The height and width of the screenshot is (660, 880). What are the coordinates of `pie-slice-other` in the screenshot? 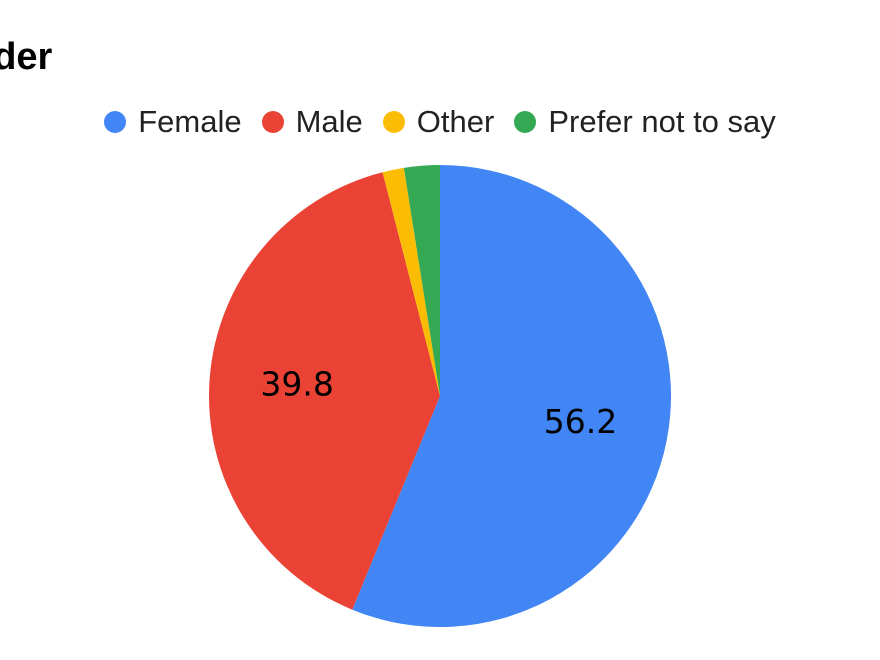 It's located at (411, 281).